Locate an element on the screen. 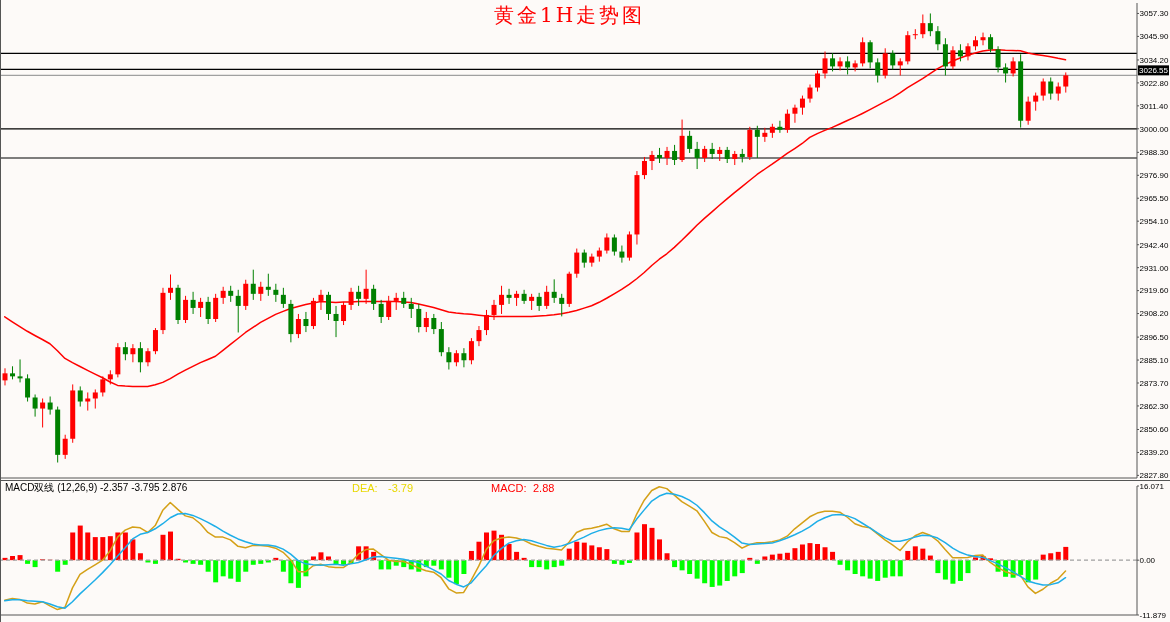  annotation: -3.79 is located at coordinates (401, 488).